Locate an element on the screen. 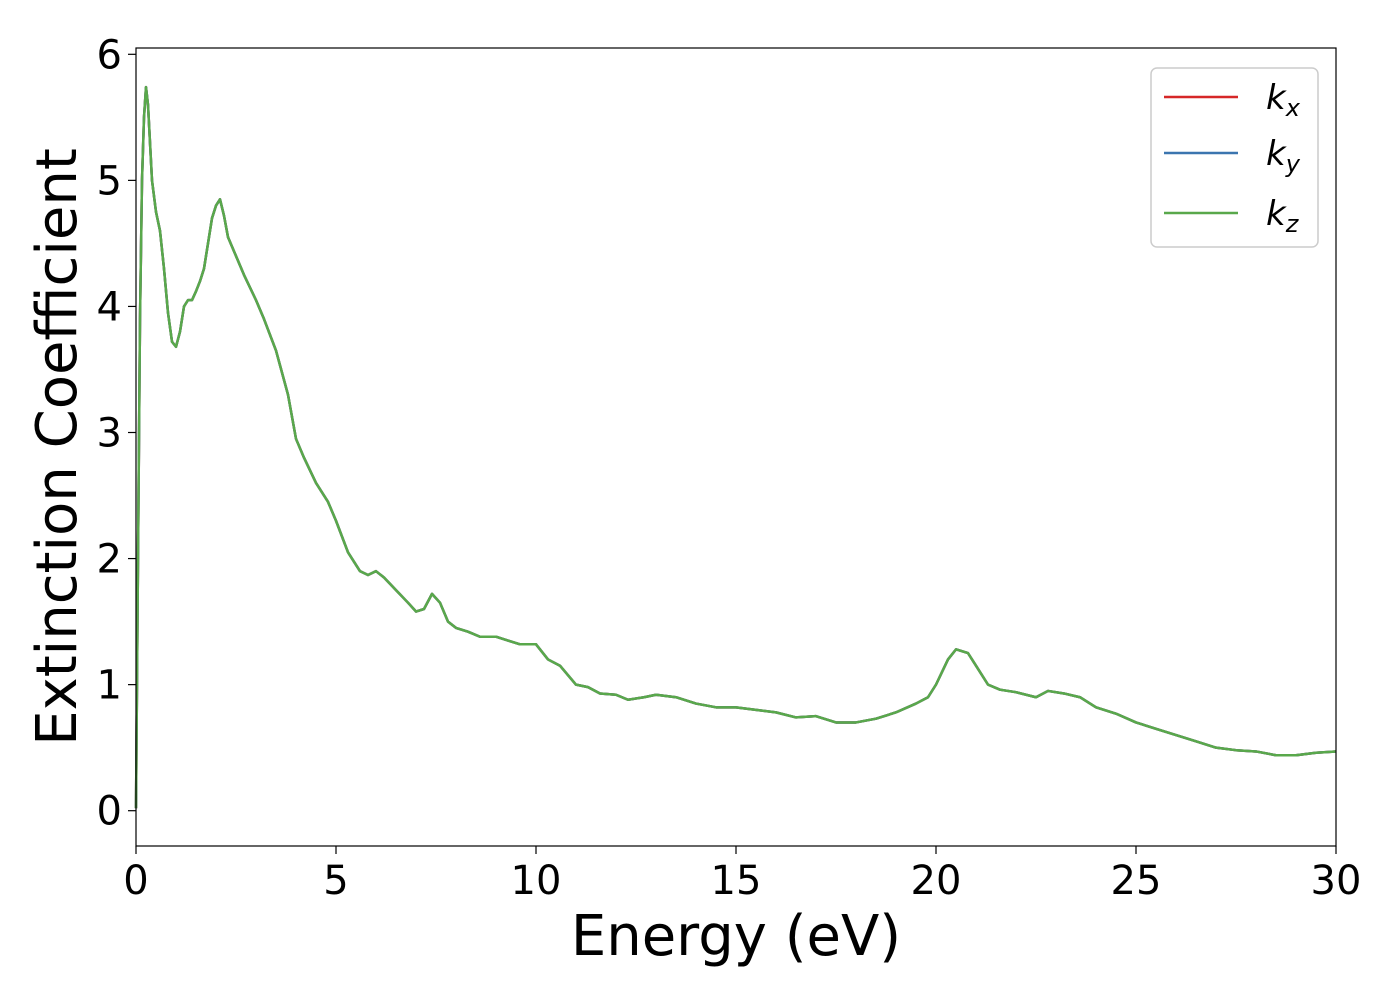 The image size is (1400, 1000). y-tick-label: 1 is located at coordinates (109, 686).